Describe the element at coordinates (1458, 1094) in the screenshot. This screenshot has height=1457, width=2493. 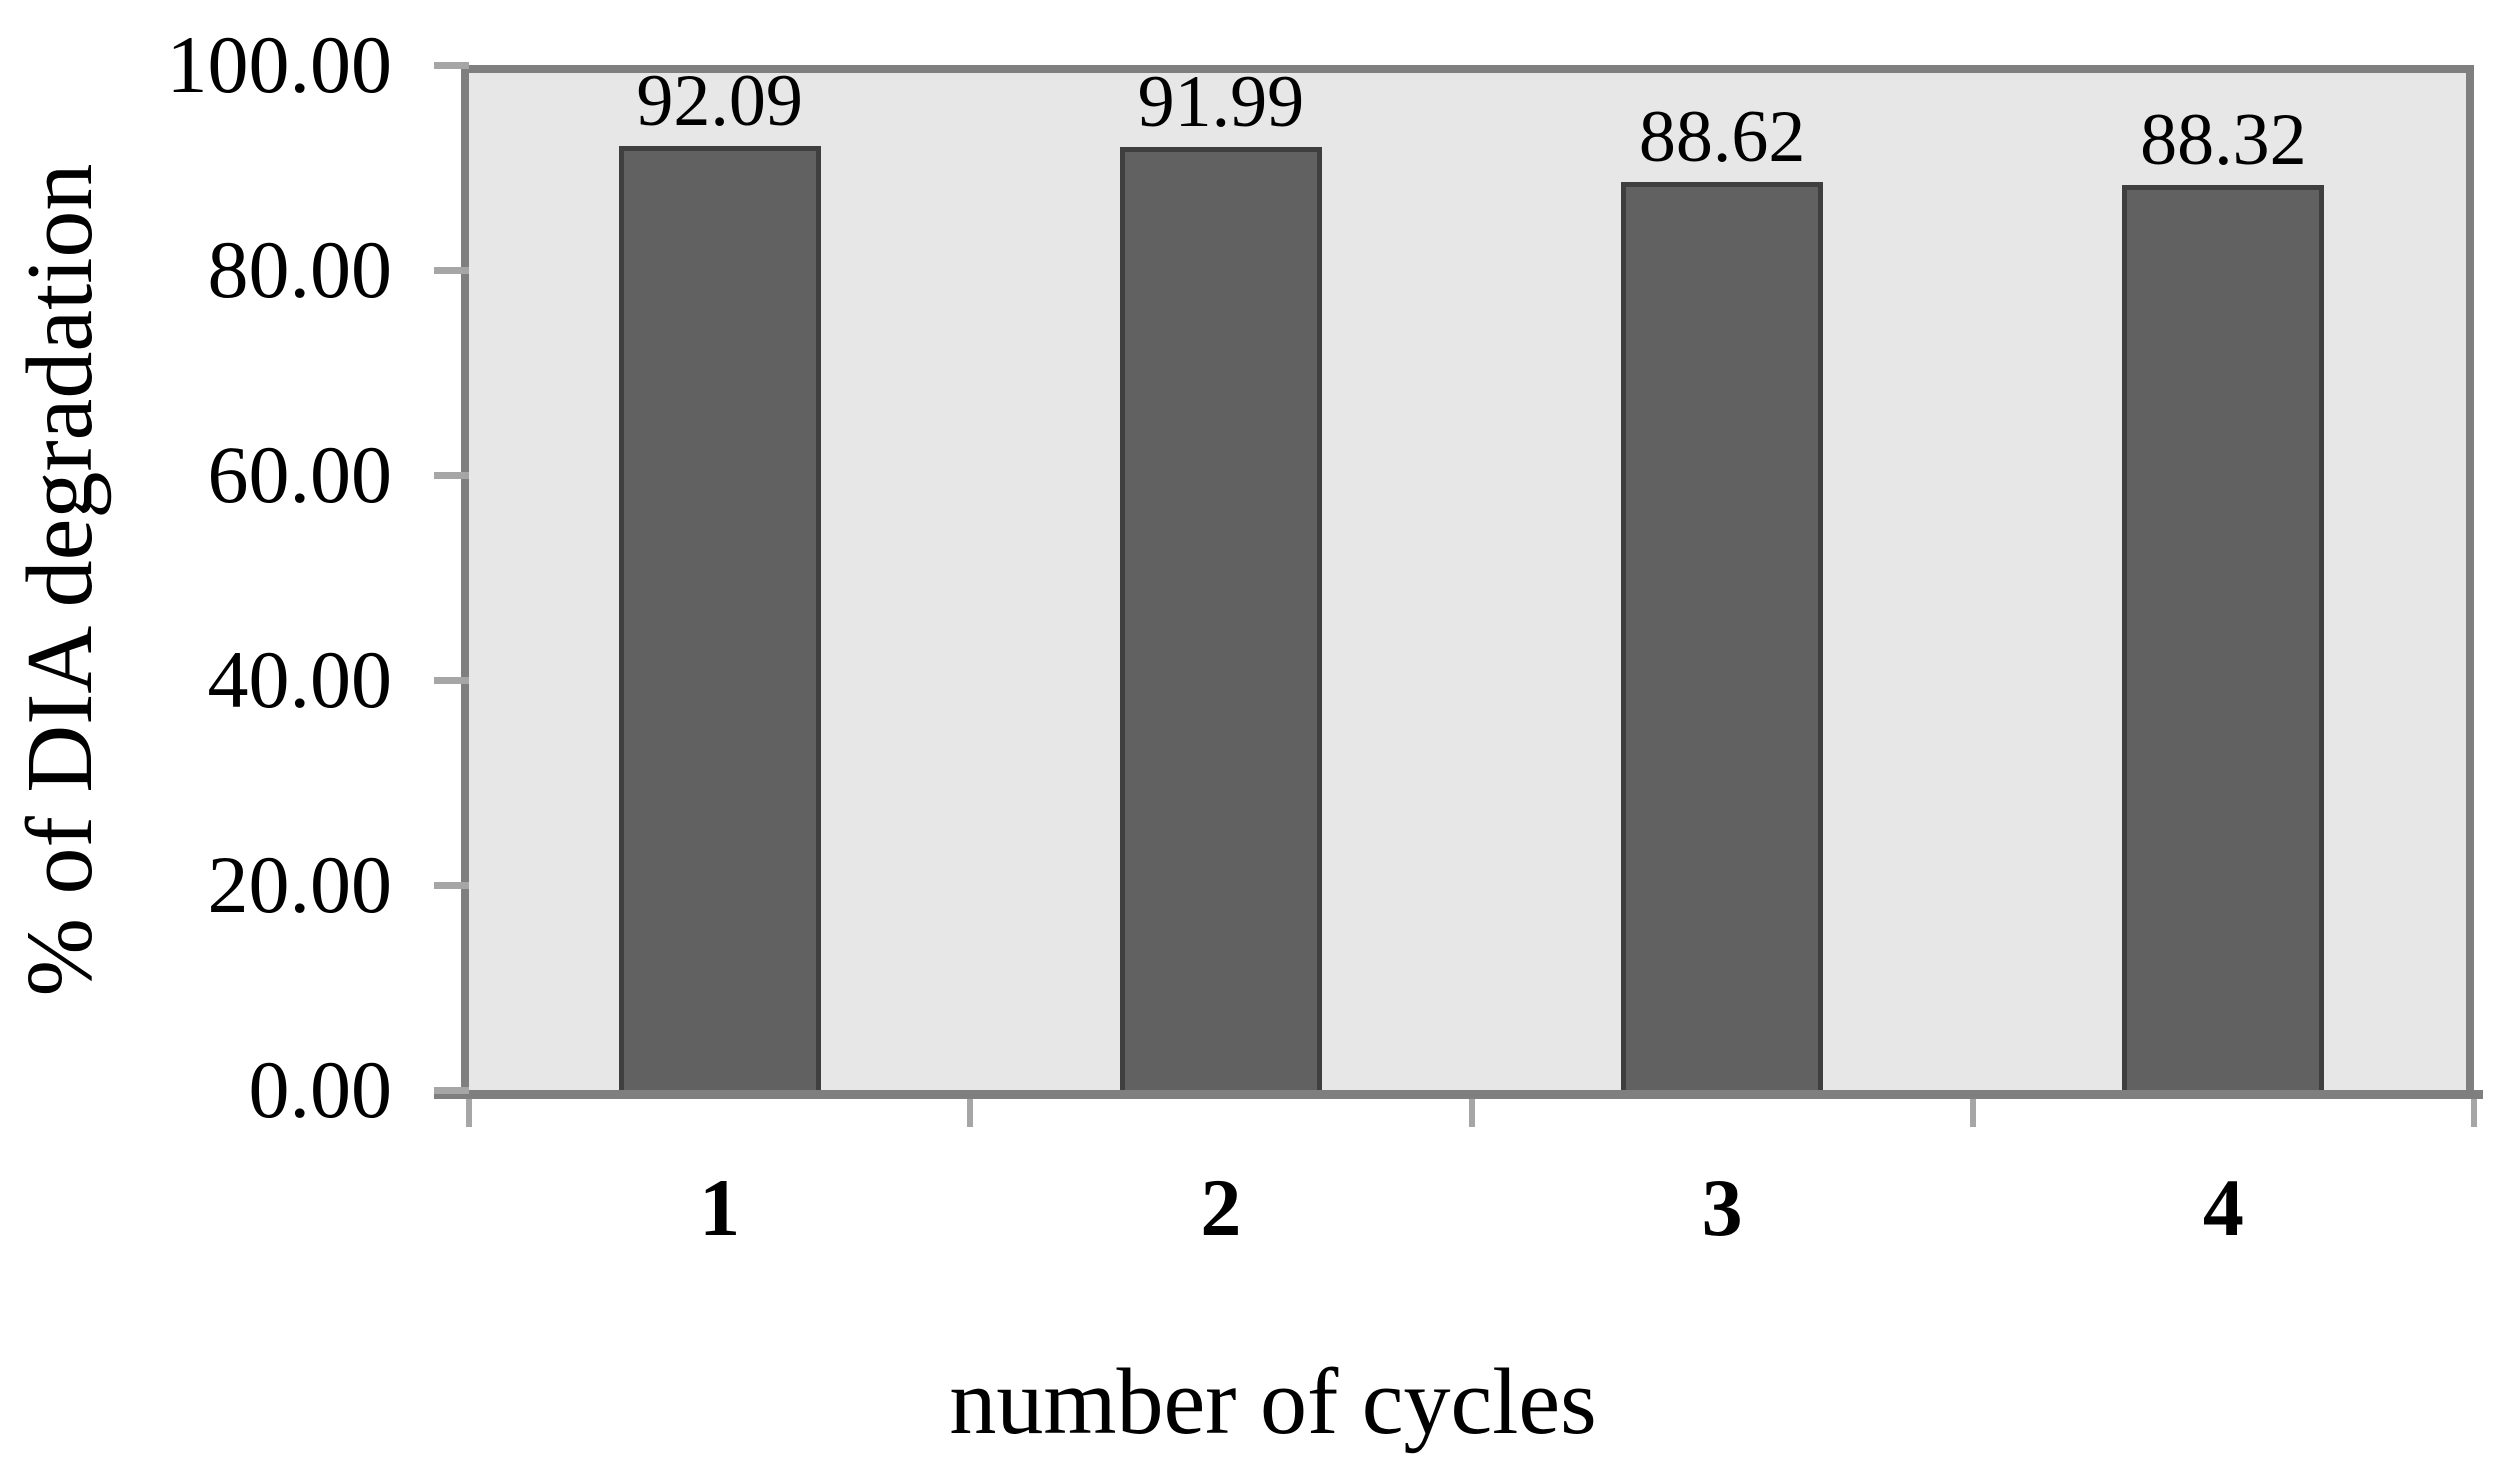
I see `x-axis-line` at that location.